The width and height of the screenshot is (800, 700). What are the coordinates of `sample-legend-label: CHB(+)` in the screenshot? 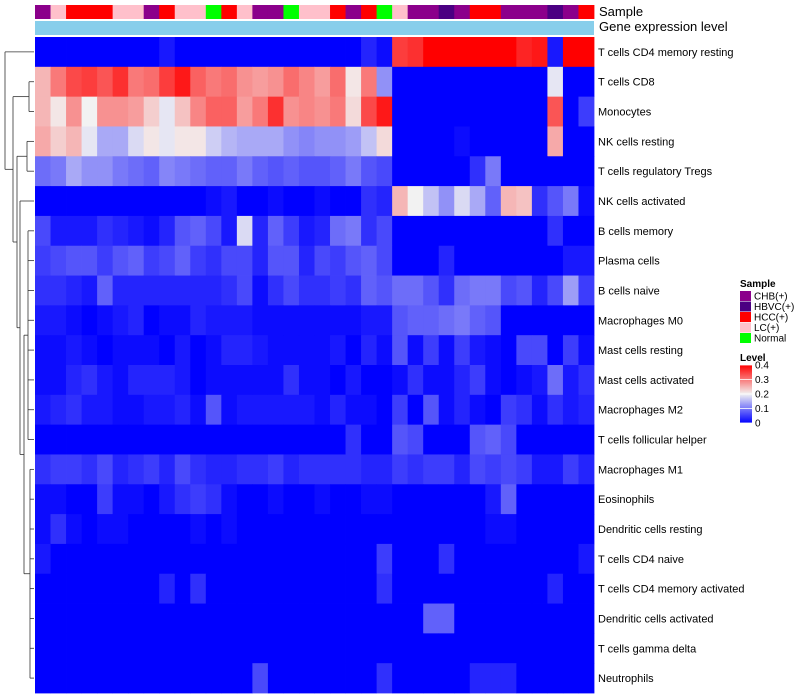 It's located at (771, 297).